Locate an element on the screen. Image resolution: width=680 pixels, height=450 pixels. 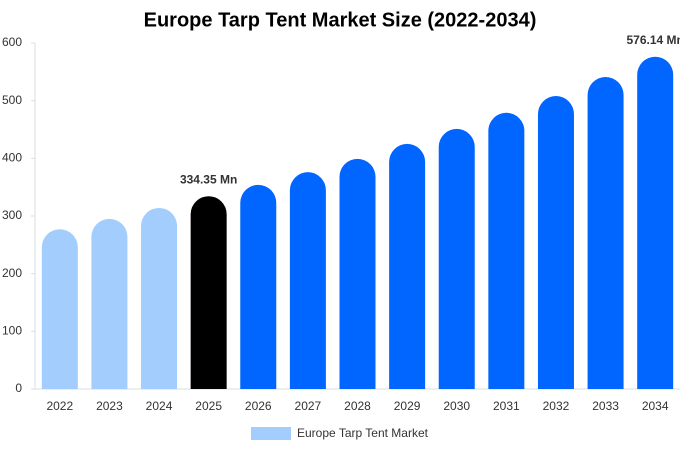
y-tick-label: 300 is located at coordinates (12, 215).